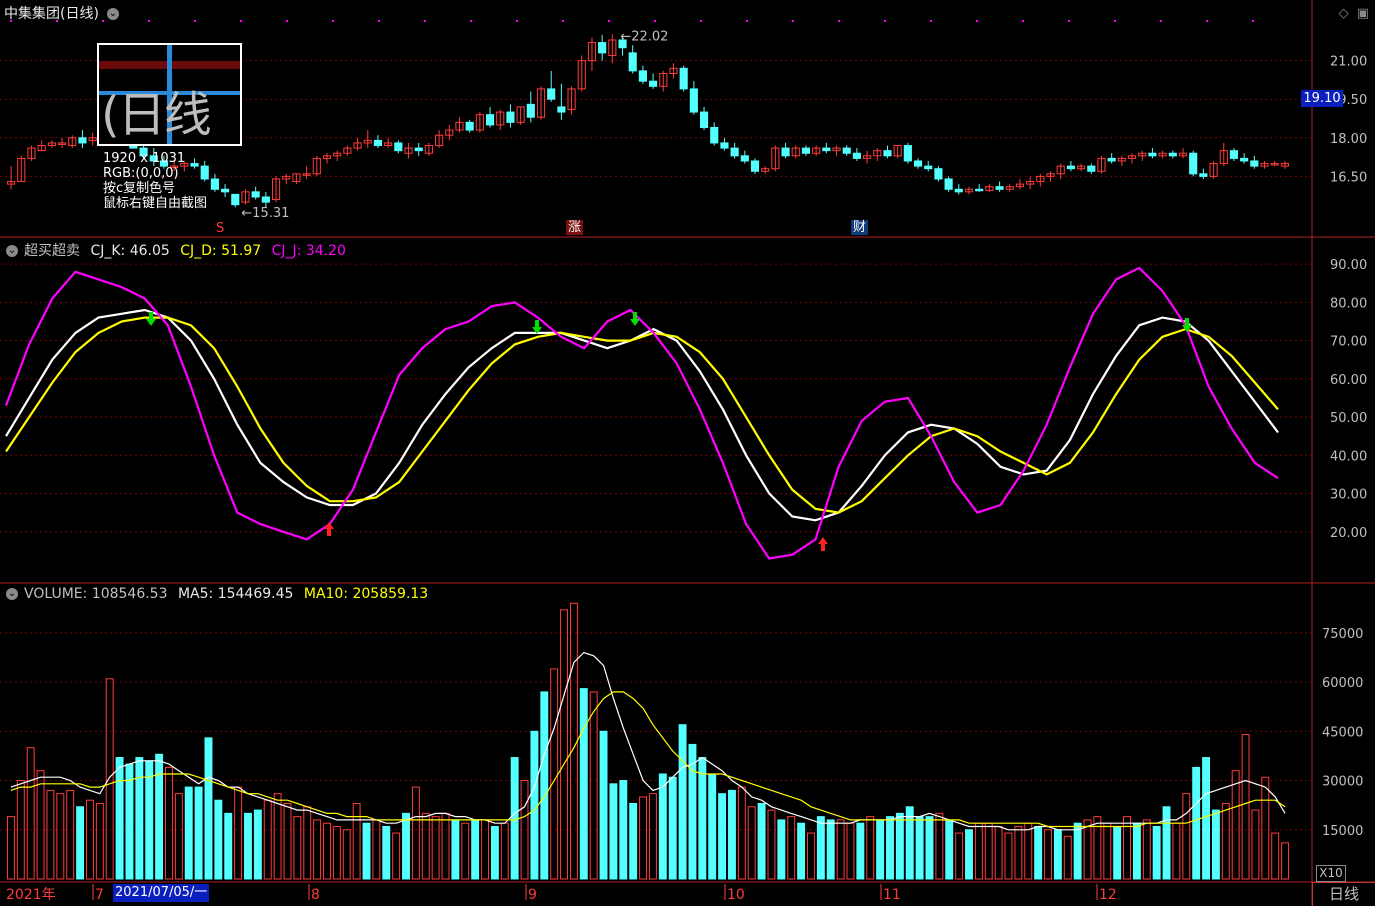  I want to click on indicator-tick-label: 70.00, so click(1348, 342).